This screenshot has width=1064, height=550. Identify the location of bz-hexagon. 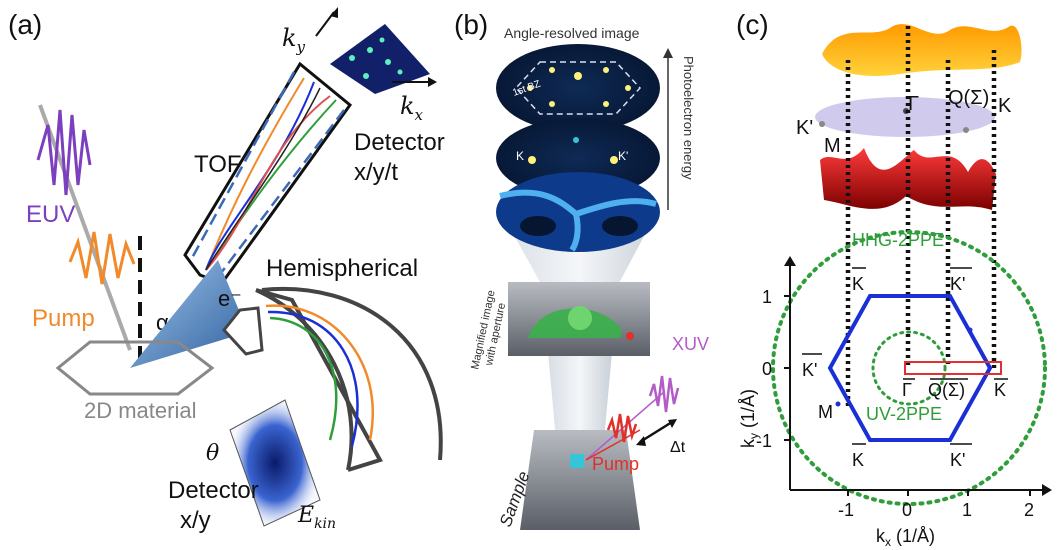
(910, 368).